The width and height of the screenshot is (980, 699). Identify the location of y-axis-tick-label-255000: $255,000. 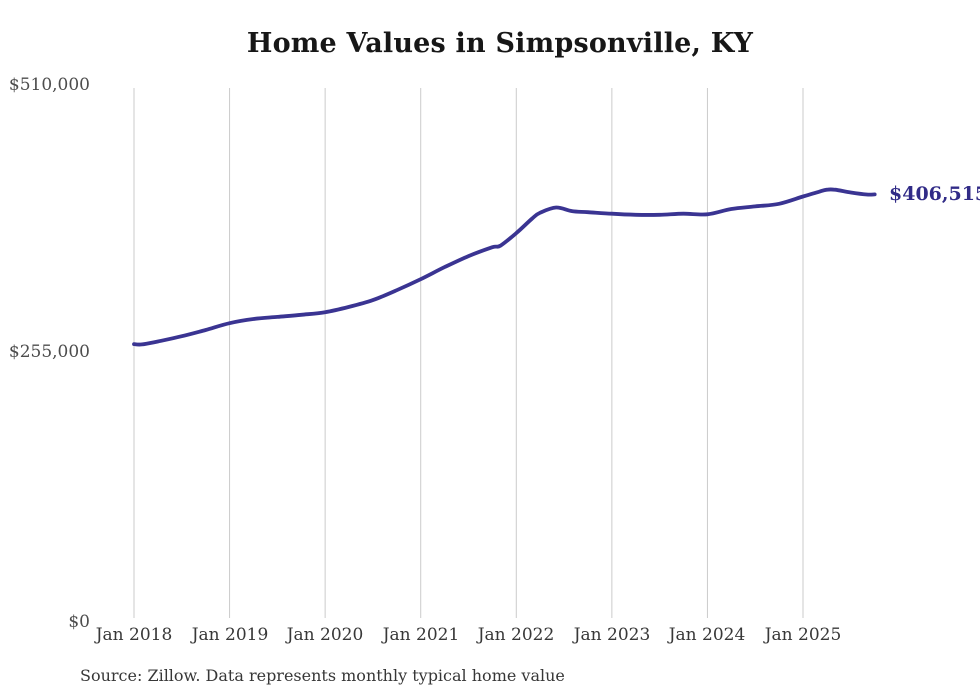
(49, 352).